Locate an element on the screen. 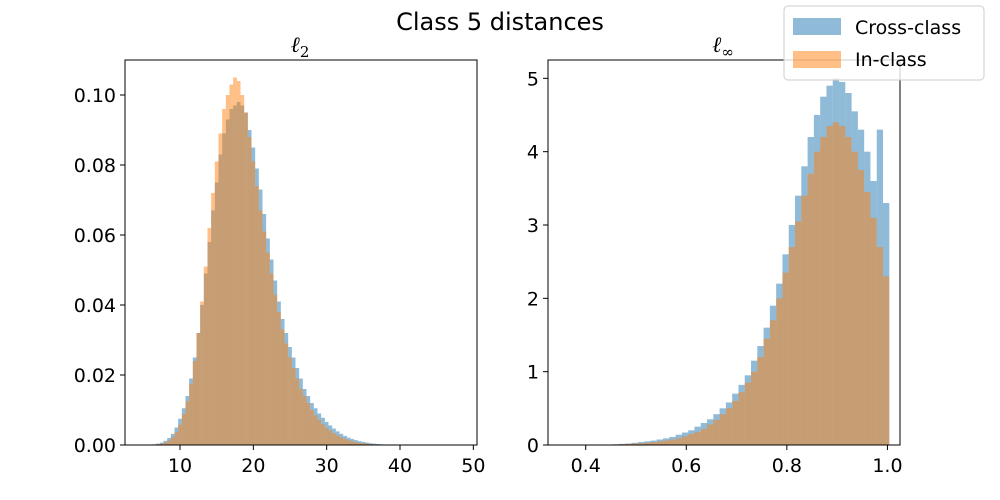 This screenshot has height=500, width=1000. left-y-axis: 0.00 0.02 0.04 0.06 0.08 0.10 is located at coordinates (99, 271).